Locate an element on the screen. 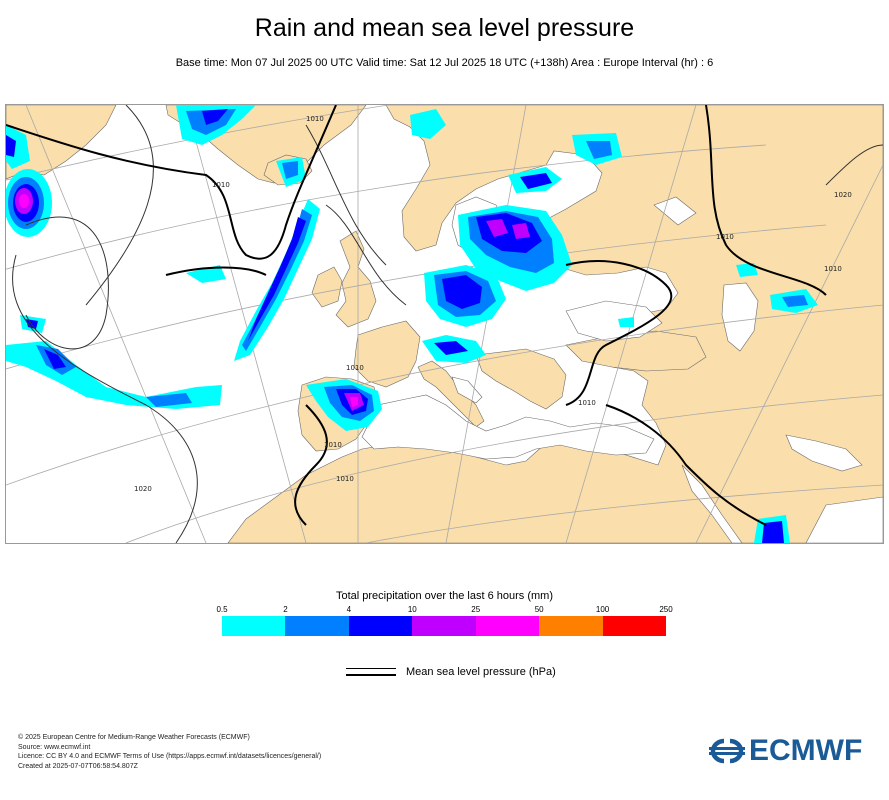 This screenshot has width=889, height=800. land-ireland is located at coordinates (327, 287).